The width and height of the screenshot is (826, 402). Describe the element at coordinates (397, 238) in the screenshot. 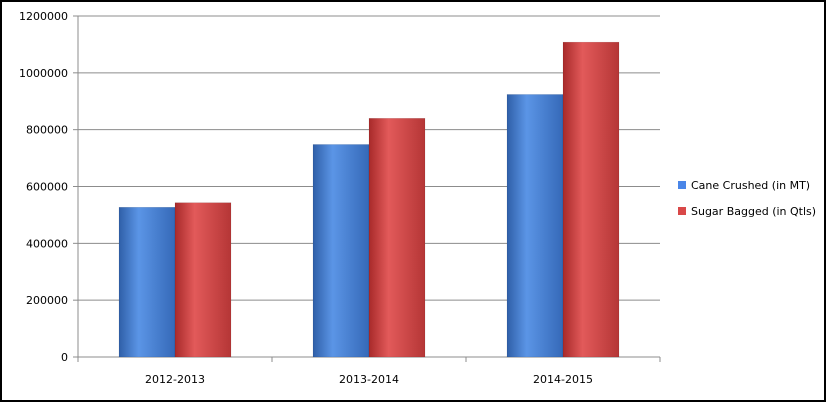

I see `bar-sugar-bagged-2013-2014` at that location.